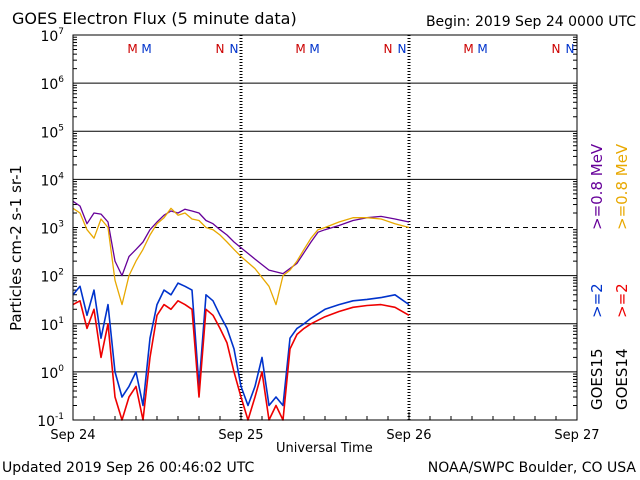  What do you see at coordinates (597, 186) in the screenshot?
I see `goes15-low-label: >=0.8 MeV` at bounding box center [597, 186].